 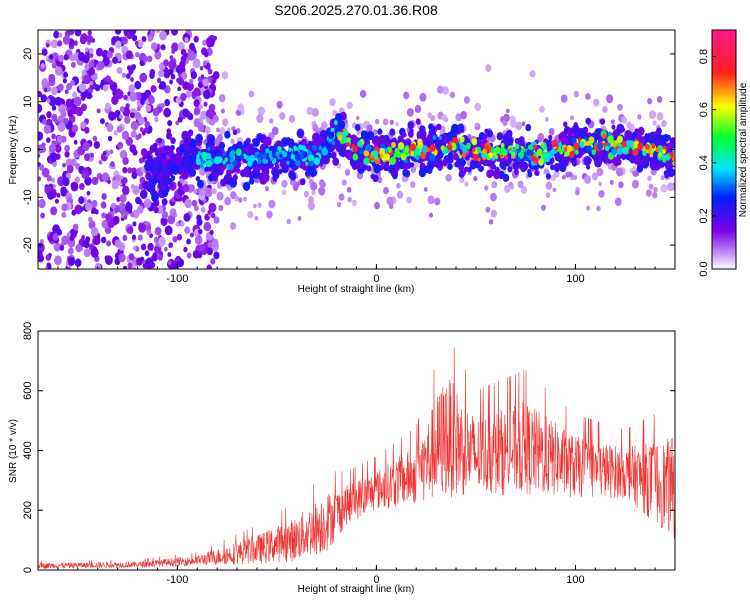 What do you see at coordinates (28, 54) in the screenshot?
I see `y-tick-label: 20` at bounding box center [28, 54].